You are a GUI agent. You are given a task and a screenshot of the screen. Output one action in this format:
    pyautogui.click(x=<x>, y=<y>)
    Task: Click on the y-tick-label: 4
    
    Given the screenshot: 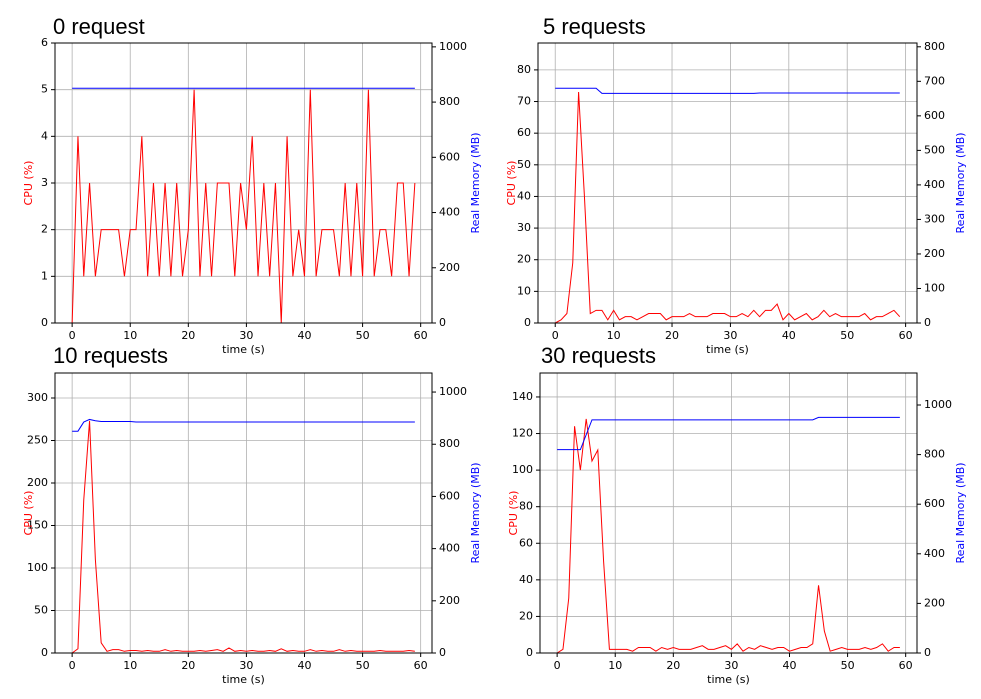 What is the action you would take?
    pyautogui.click(x=44, y=135)
    